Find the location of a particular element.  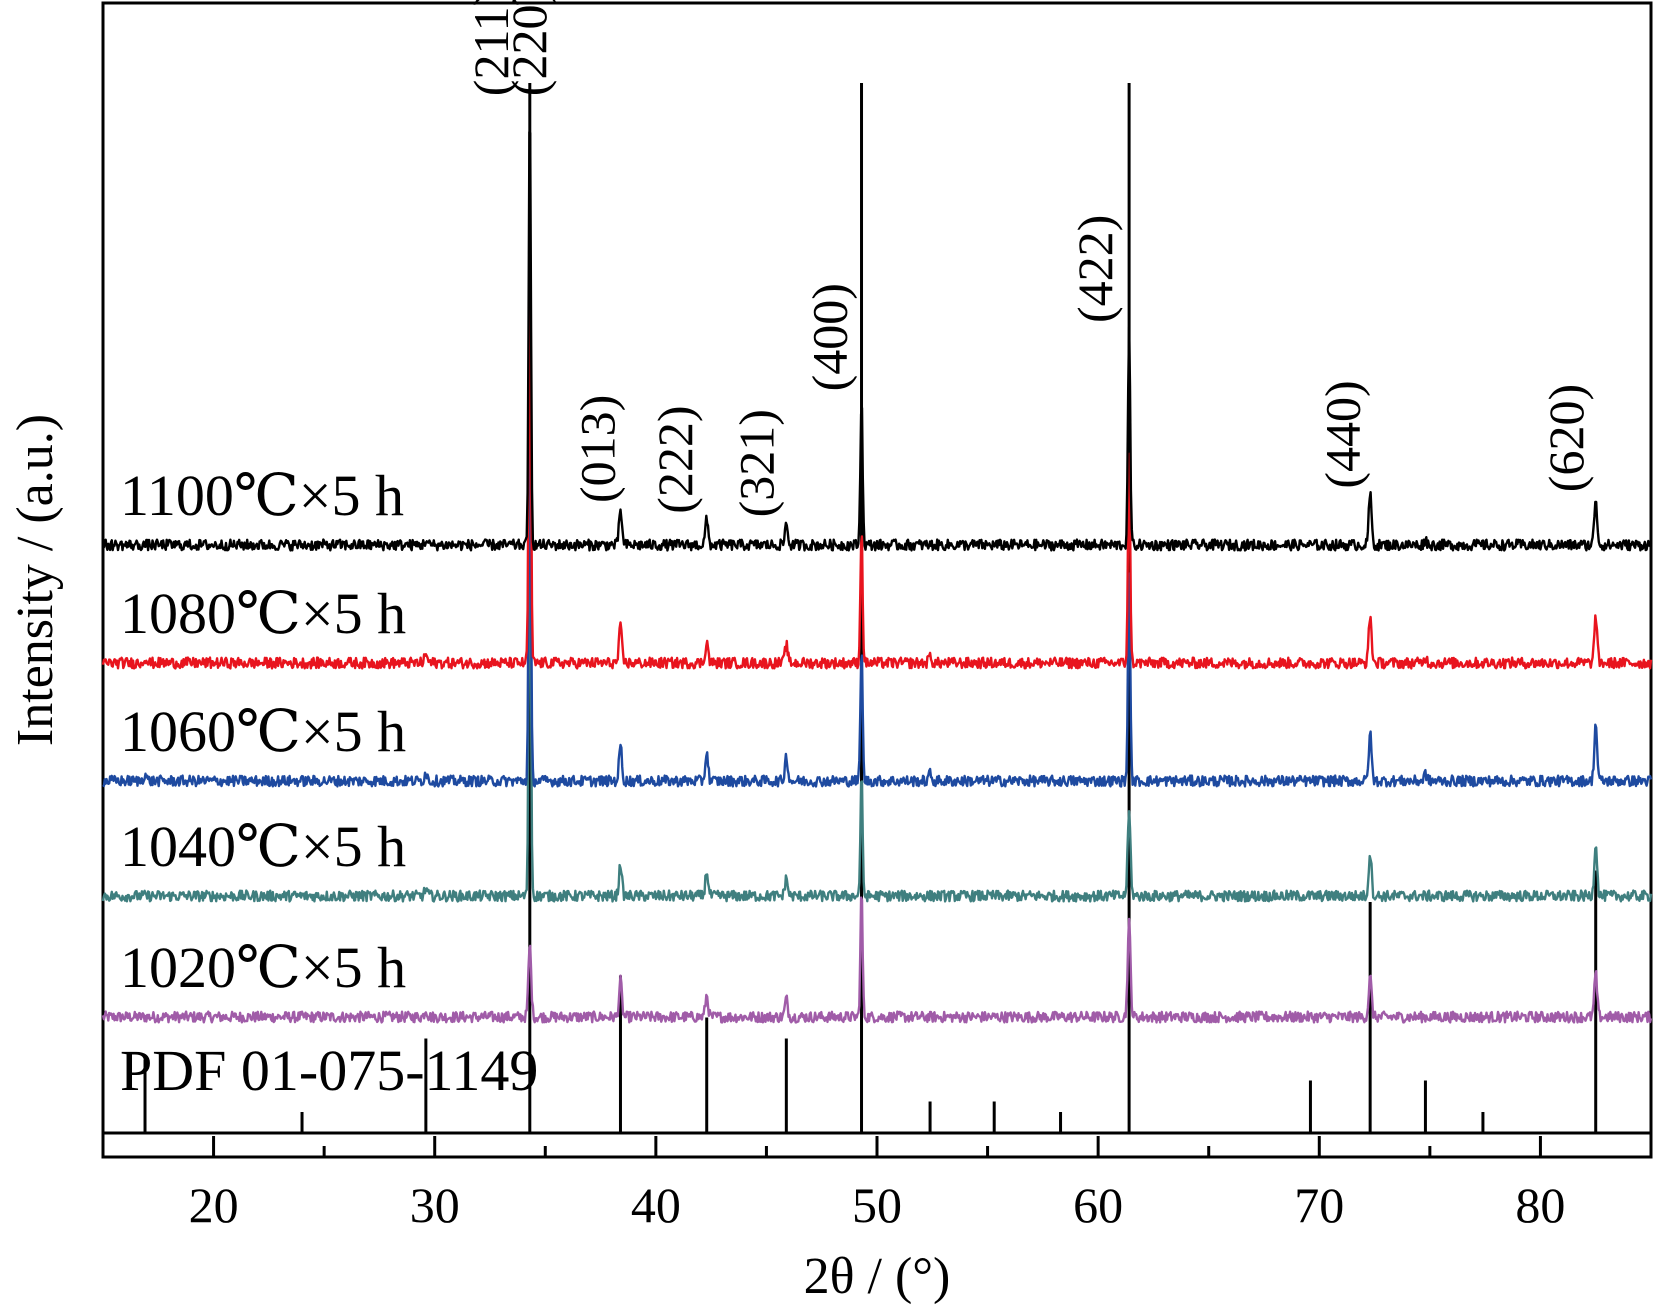

reference-label: PDF 01-075-1149 is located at coordinates (329, 1070).